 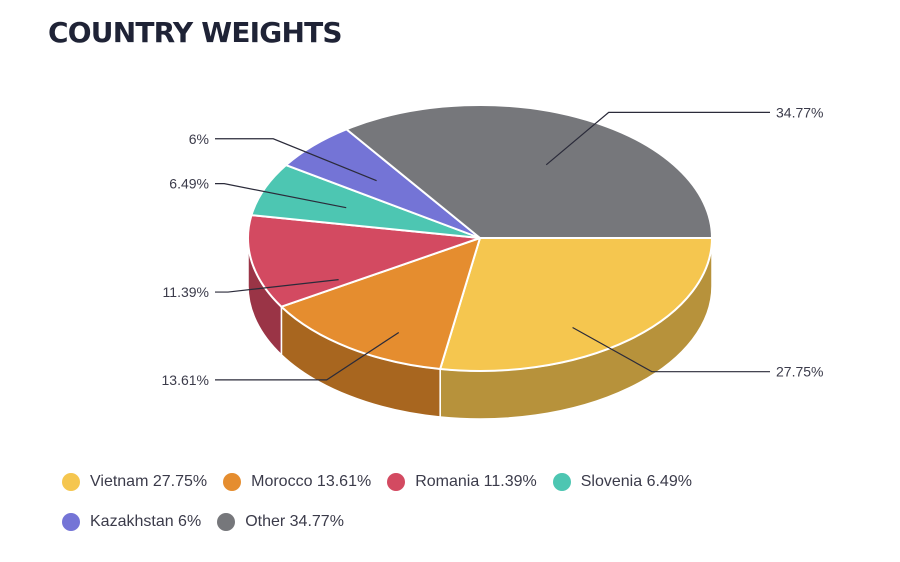 I want to click on legend-row-2: Kazakhstan 6% Other 34.77%, so click(x=462, y=522).